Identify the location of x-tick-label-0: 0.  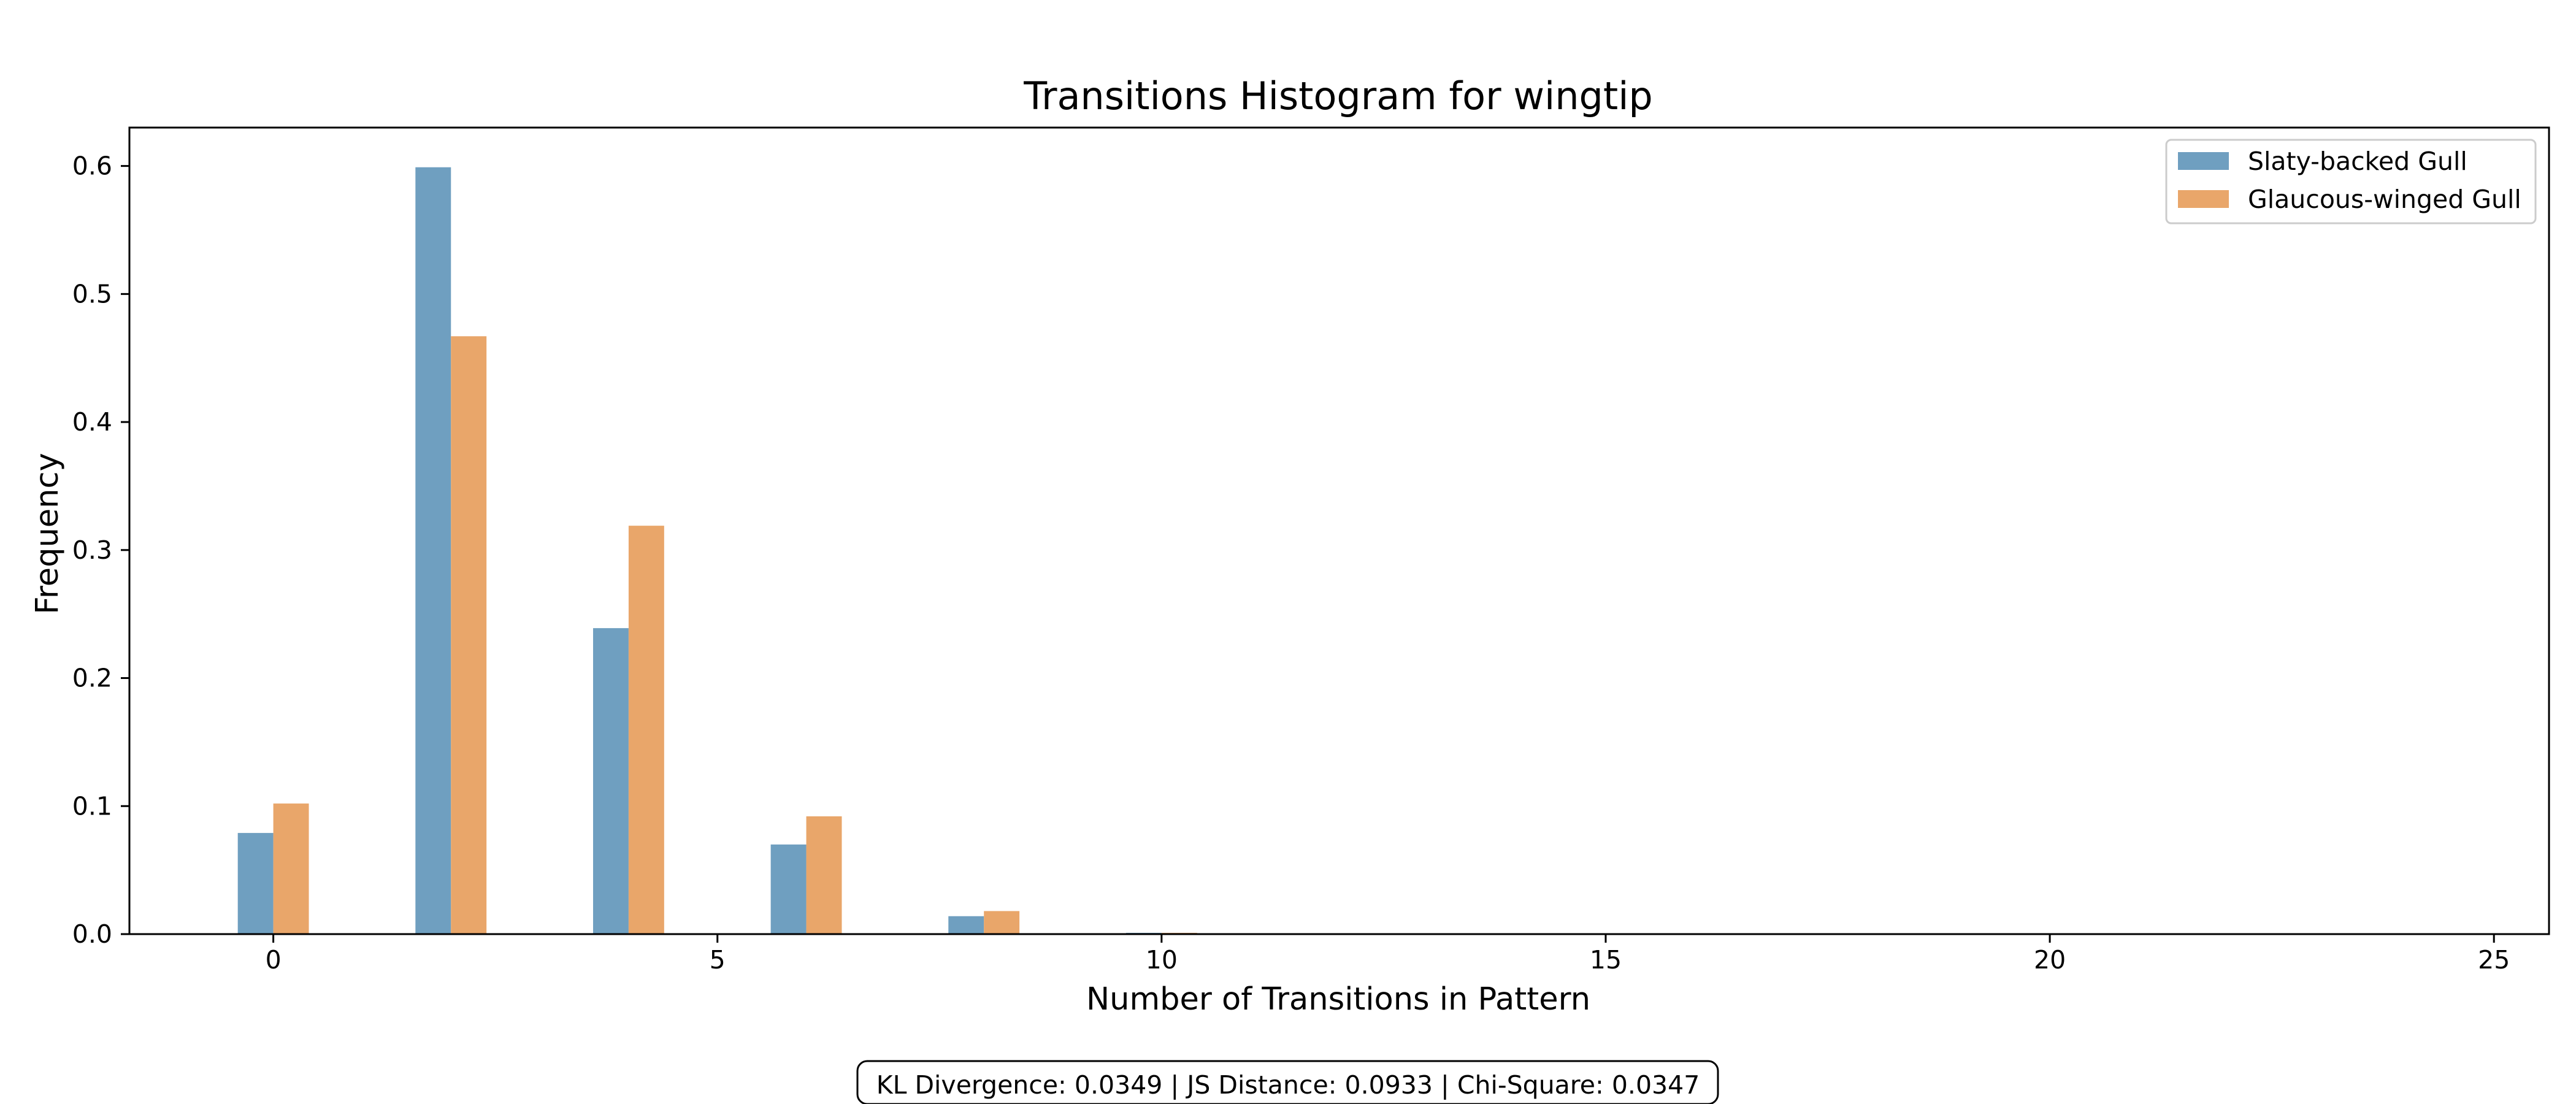
(274, 960).